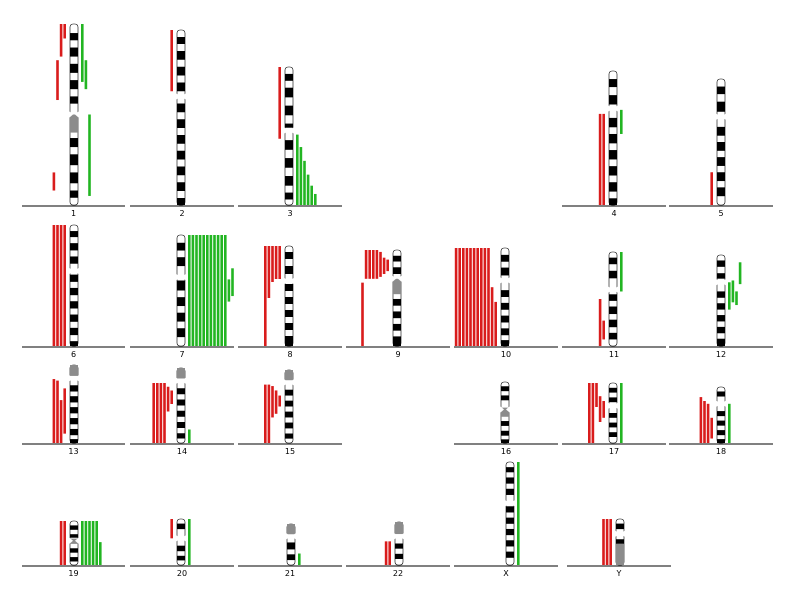 The image size is (800, 598). I want to click on chromosome-panel-4: 4, so click(614, 144).